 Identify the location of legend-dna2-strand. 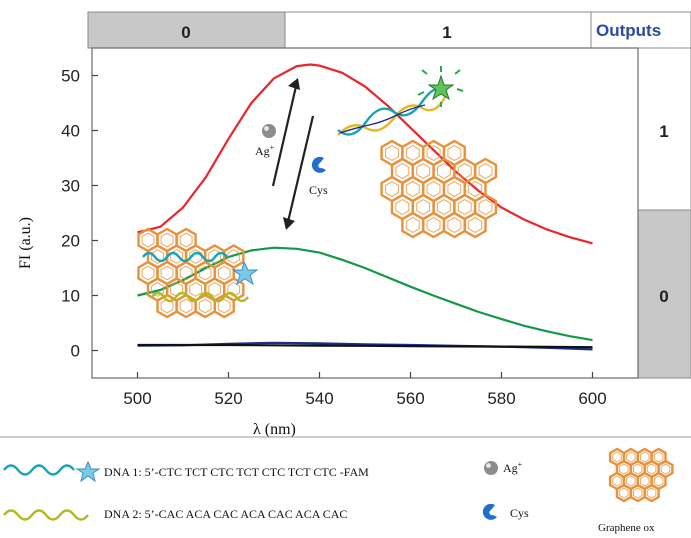
(46, 515).